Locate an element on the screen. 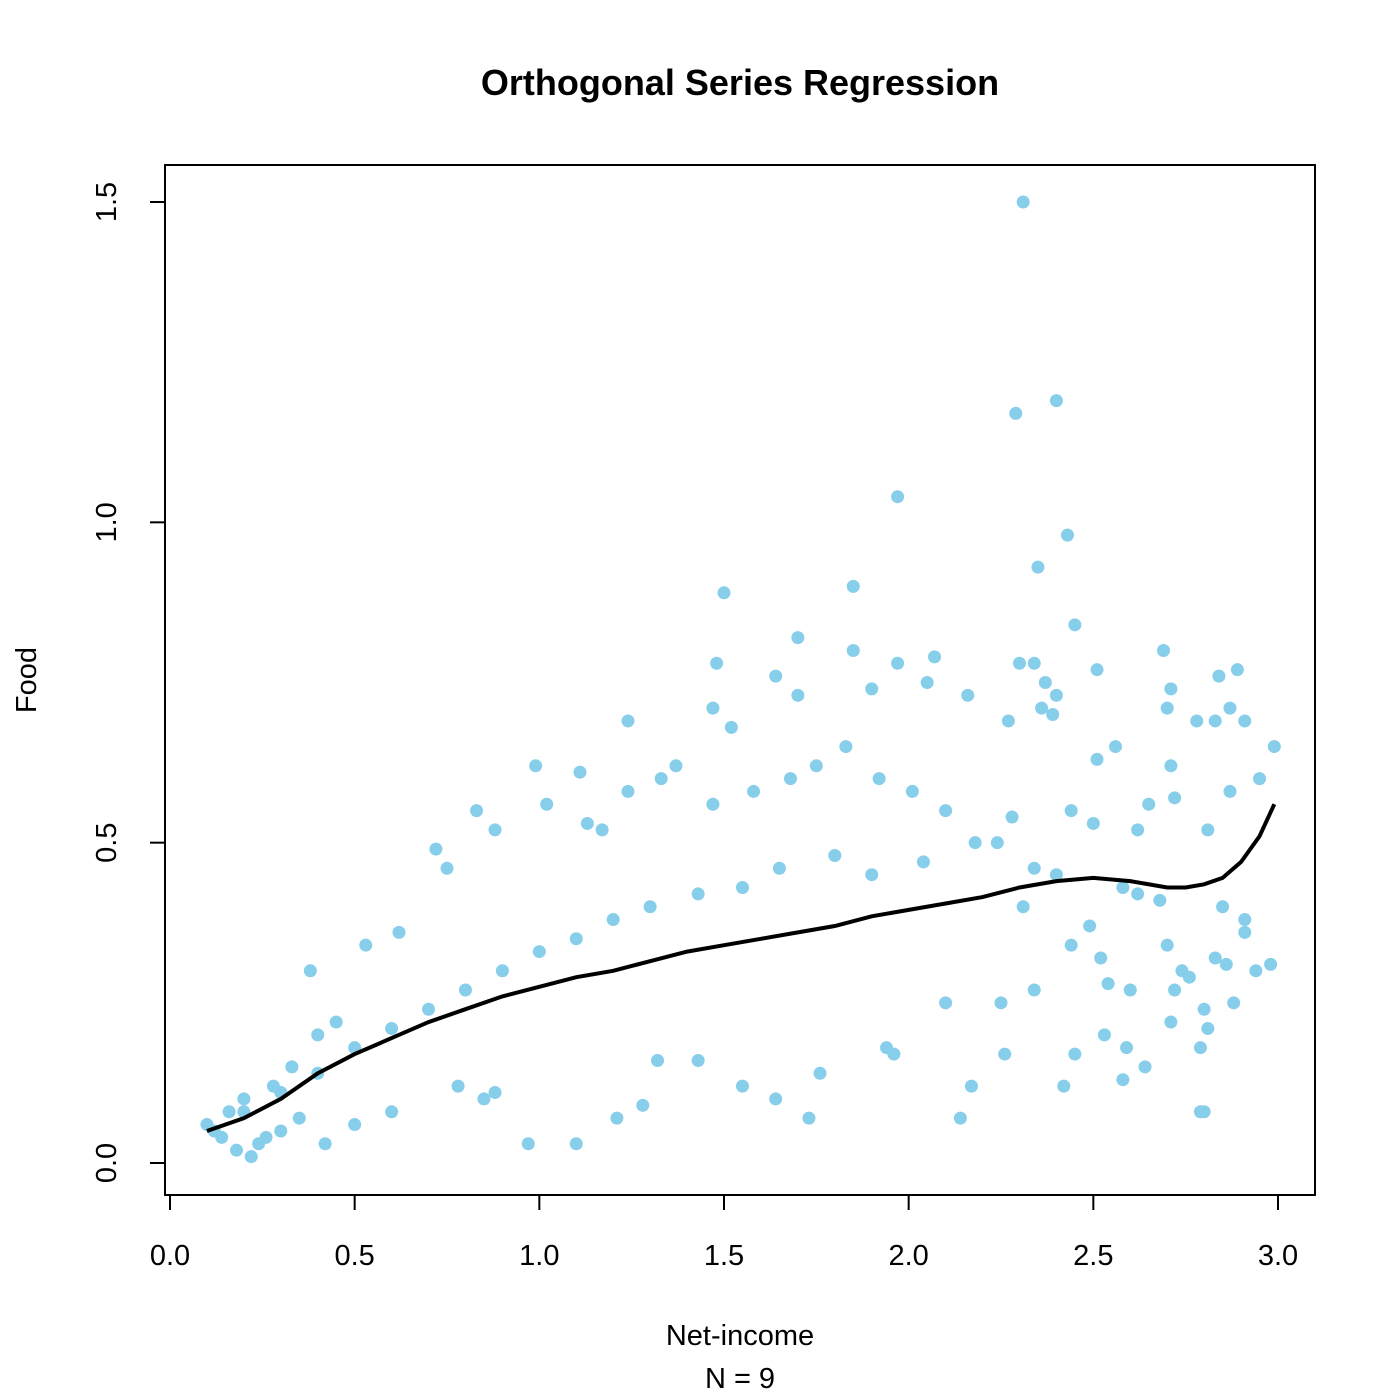 This screenshot has height=1400, width=1400. y-axis-label: Food is located at coordinates (27, 680).